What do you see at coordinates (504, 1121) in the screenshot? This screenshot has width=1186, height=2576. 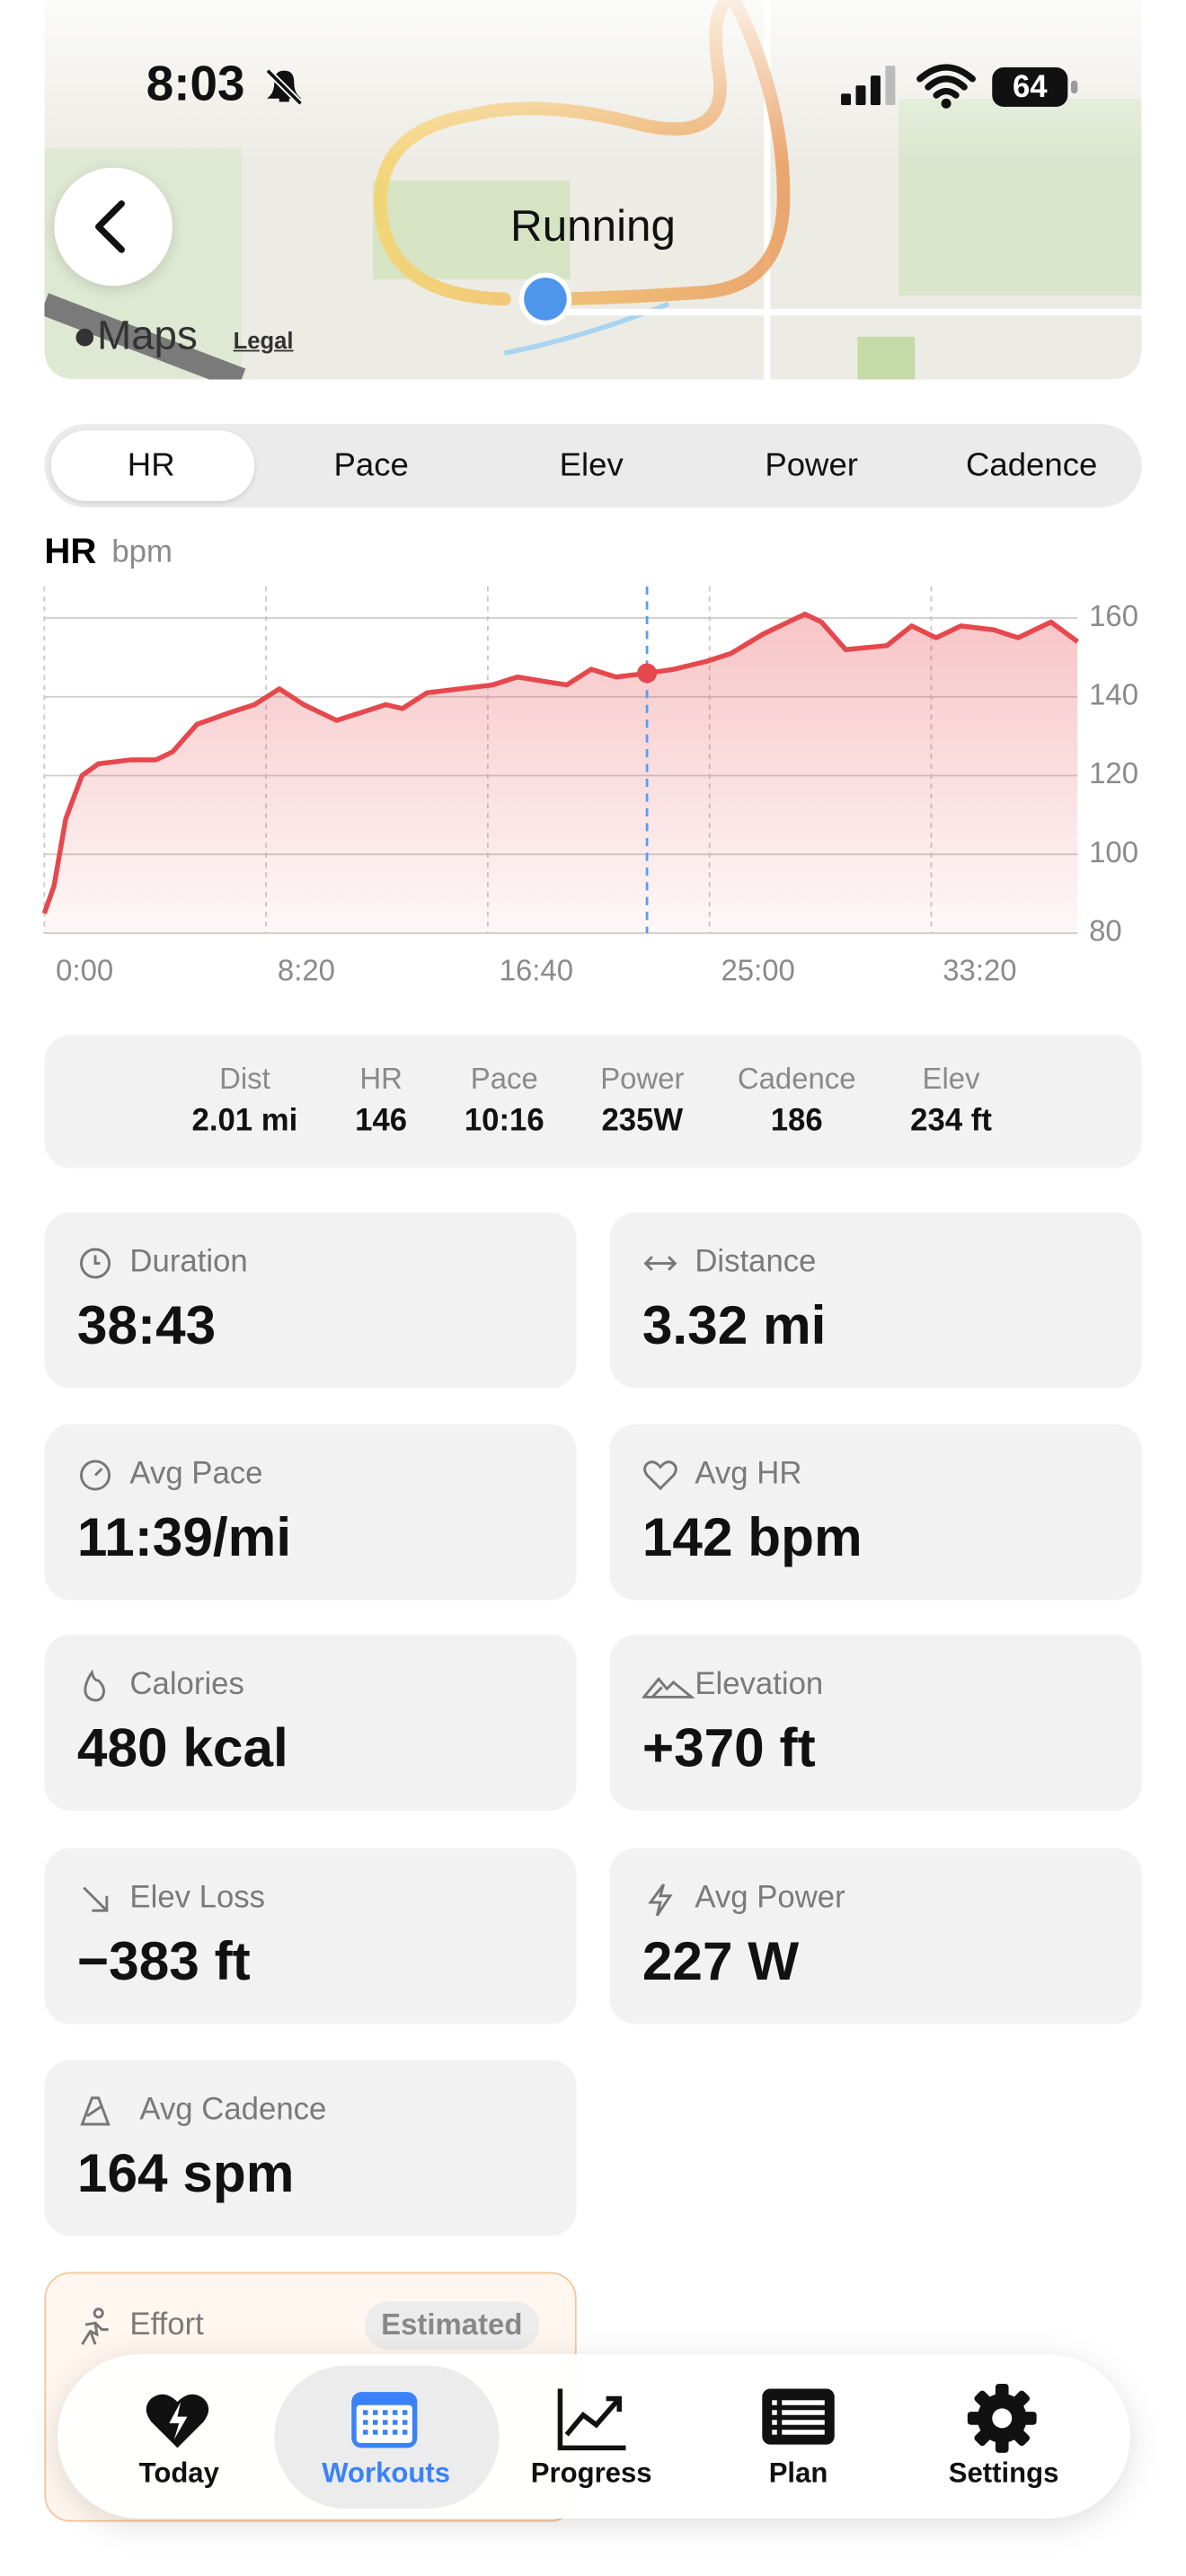 I see `summary-value: 10:16` at bounding box center [504, 1121].